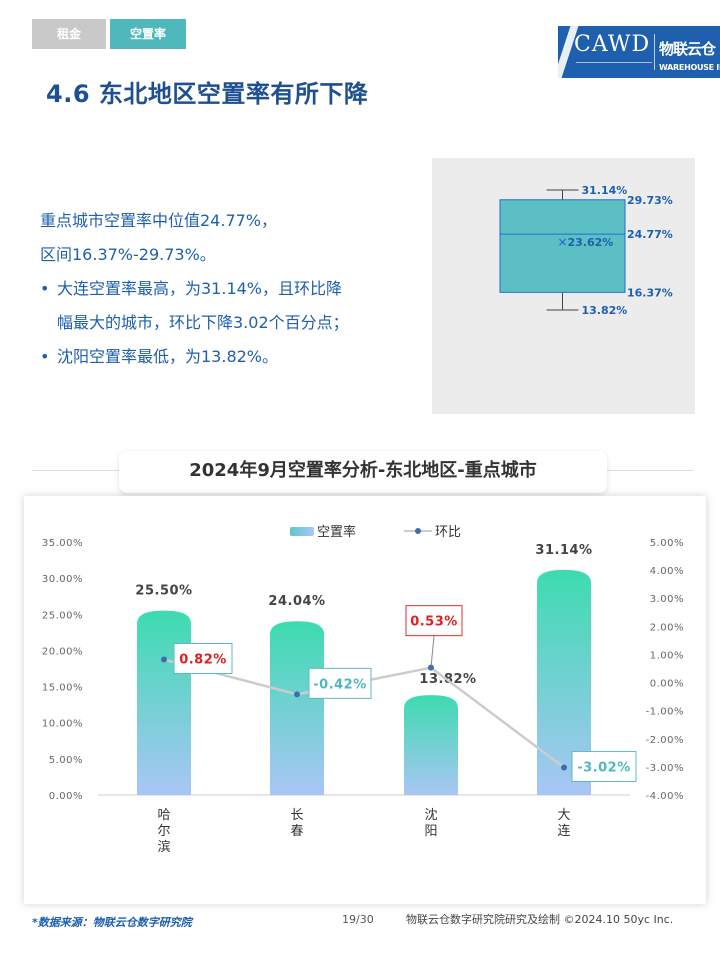  I want to click on mom-value-label: 0.53%, so click(434, 622).